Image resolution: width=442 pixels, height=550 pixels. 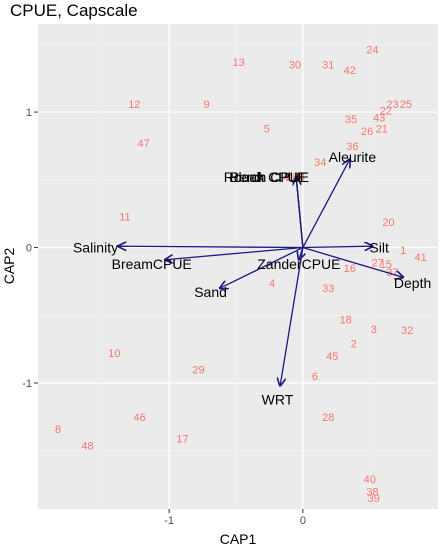 What do you see at coordinates (367, 132) in the screenshot?
I see `site-label: 26` at bounding box center [367, 132].